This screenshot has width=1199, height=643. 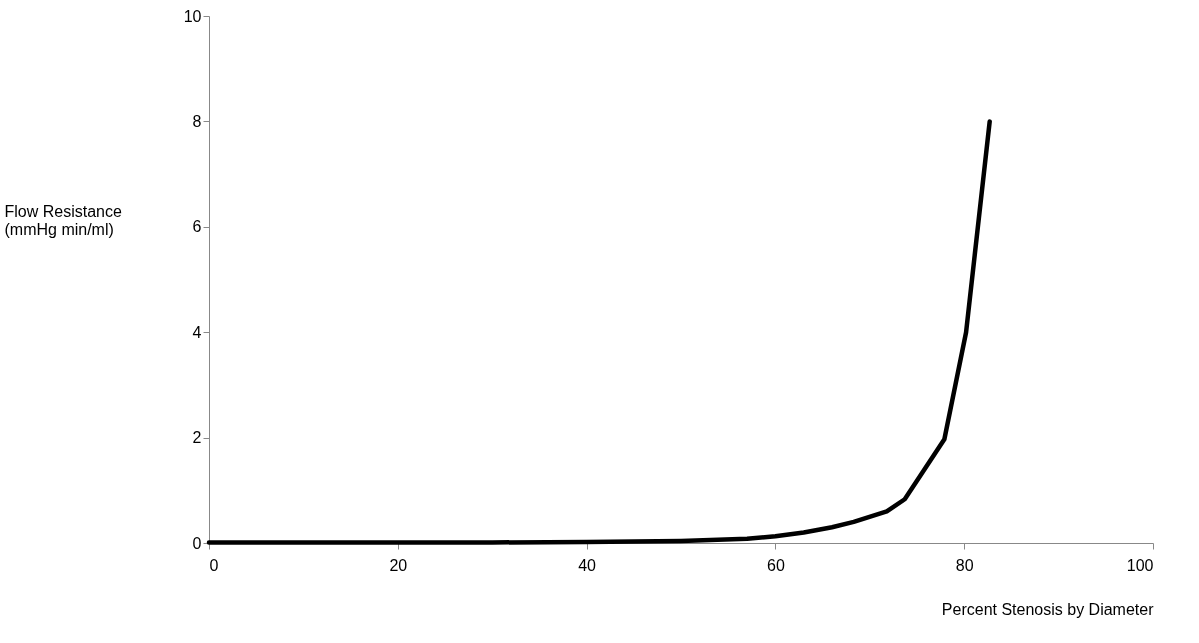 What do you see at coordinates (214, 565) in the screenshot?
I see `x-tick-label: 0` at bounding box center [214, 565].